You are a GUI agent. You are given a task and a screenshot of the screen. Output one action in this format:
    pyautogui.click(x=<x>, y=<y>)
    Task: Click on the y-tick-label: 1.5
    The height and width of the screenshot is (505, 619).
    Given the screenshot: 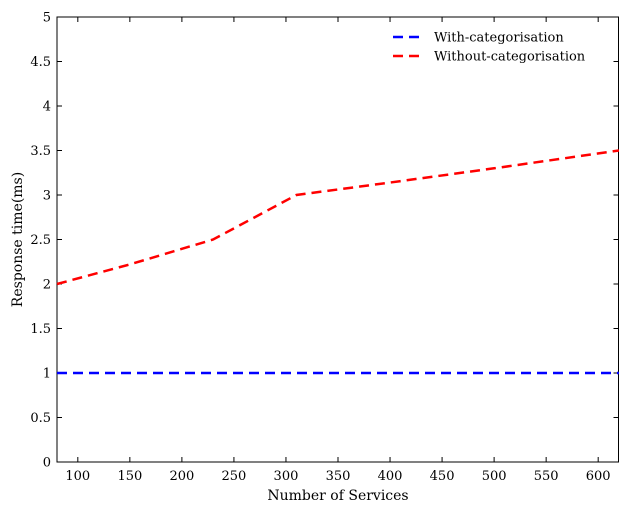 What is the action you would take?
    pyautogui.click(x=40, y=329)
    